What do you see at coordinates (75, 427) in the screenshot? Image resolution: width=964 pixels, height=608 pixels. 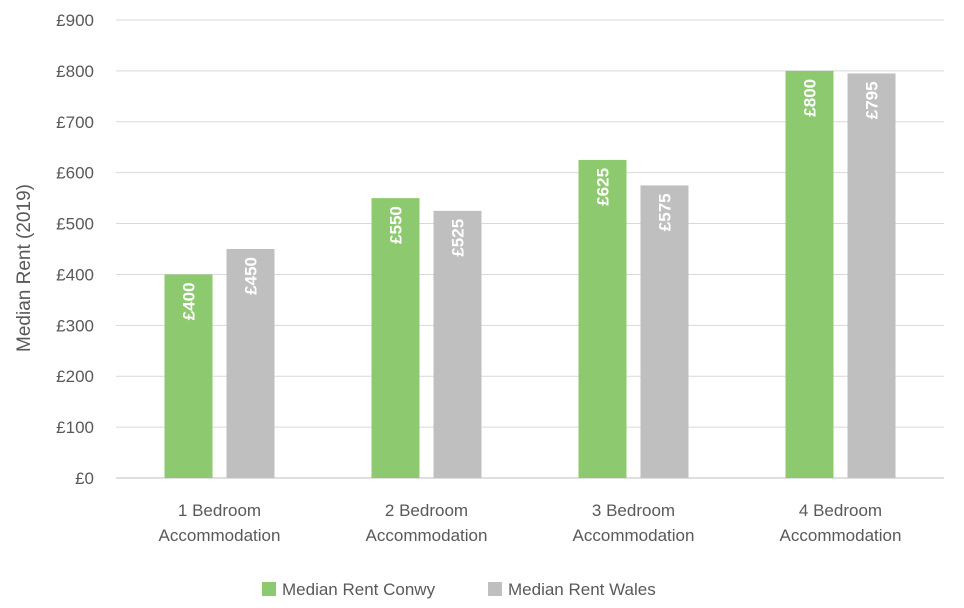 I see `y-tick-label: £100` at bounding box center [75, 427].